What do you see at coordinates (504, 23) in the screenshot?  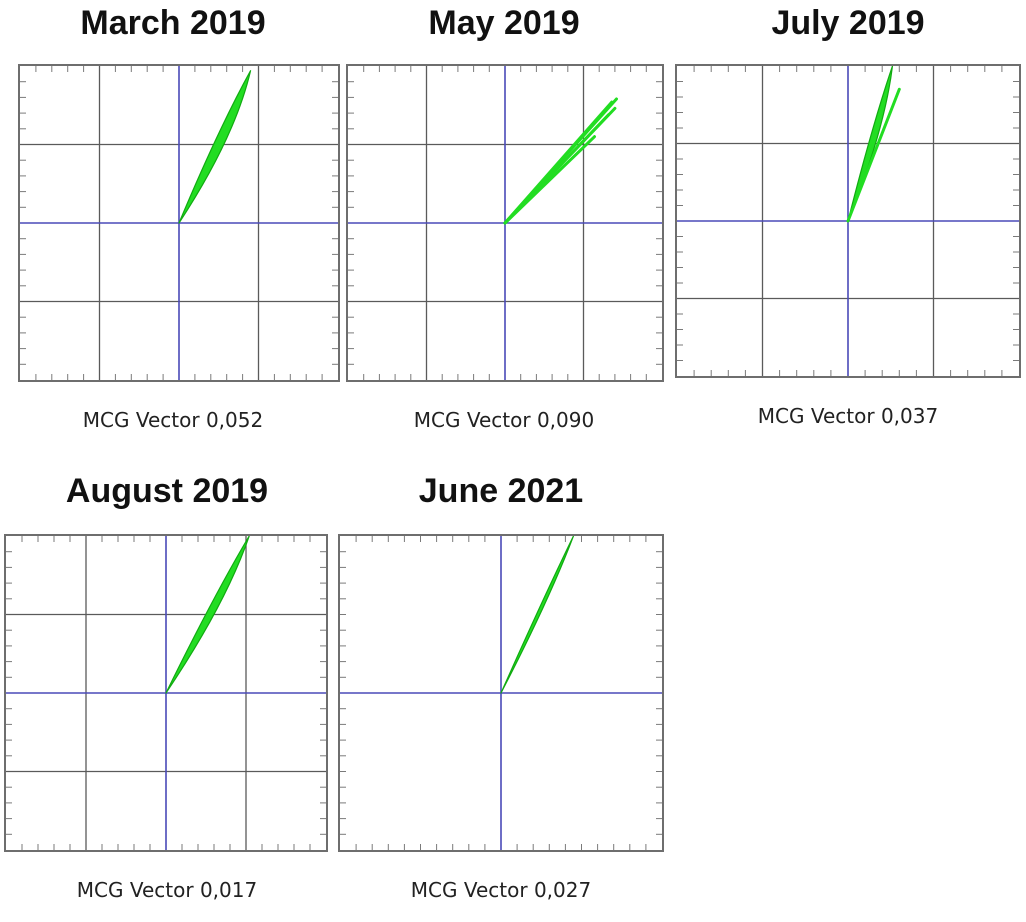 I see `chart-title: May 2019` at bounding box center [504, 23].